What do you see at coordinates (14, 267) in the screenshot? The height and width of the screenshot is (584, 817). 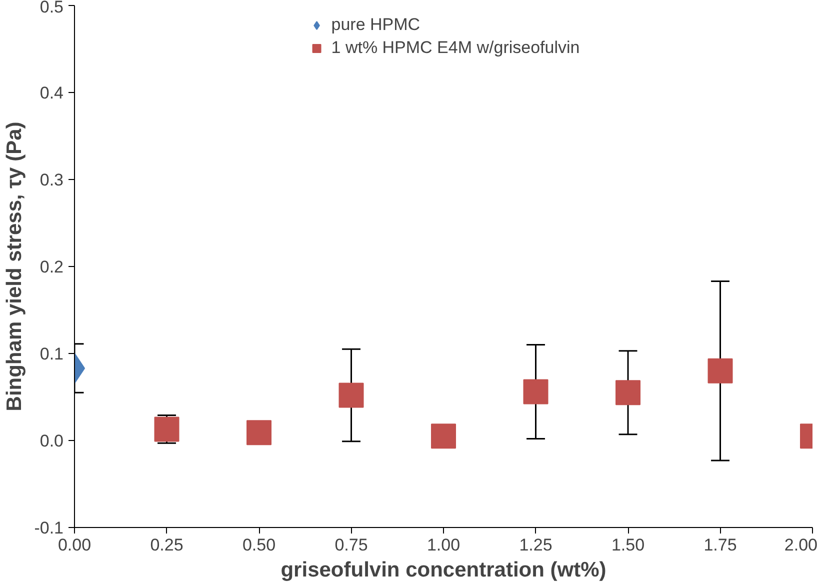 I see `y-axis-title: Bingham yield stress, τy (Pa)` at bounding box center [14, 267].